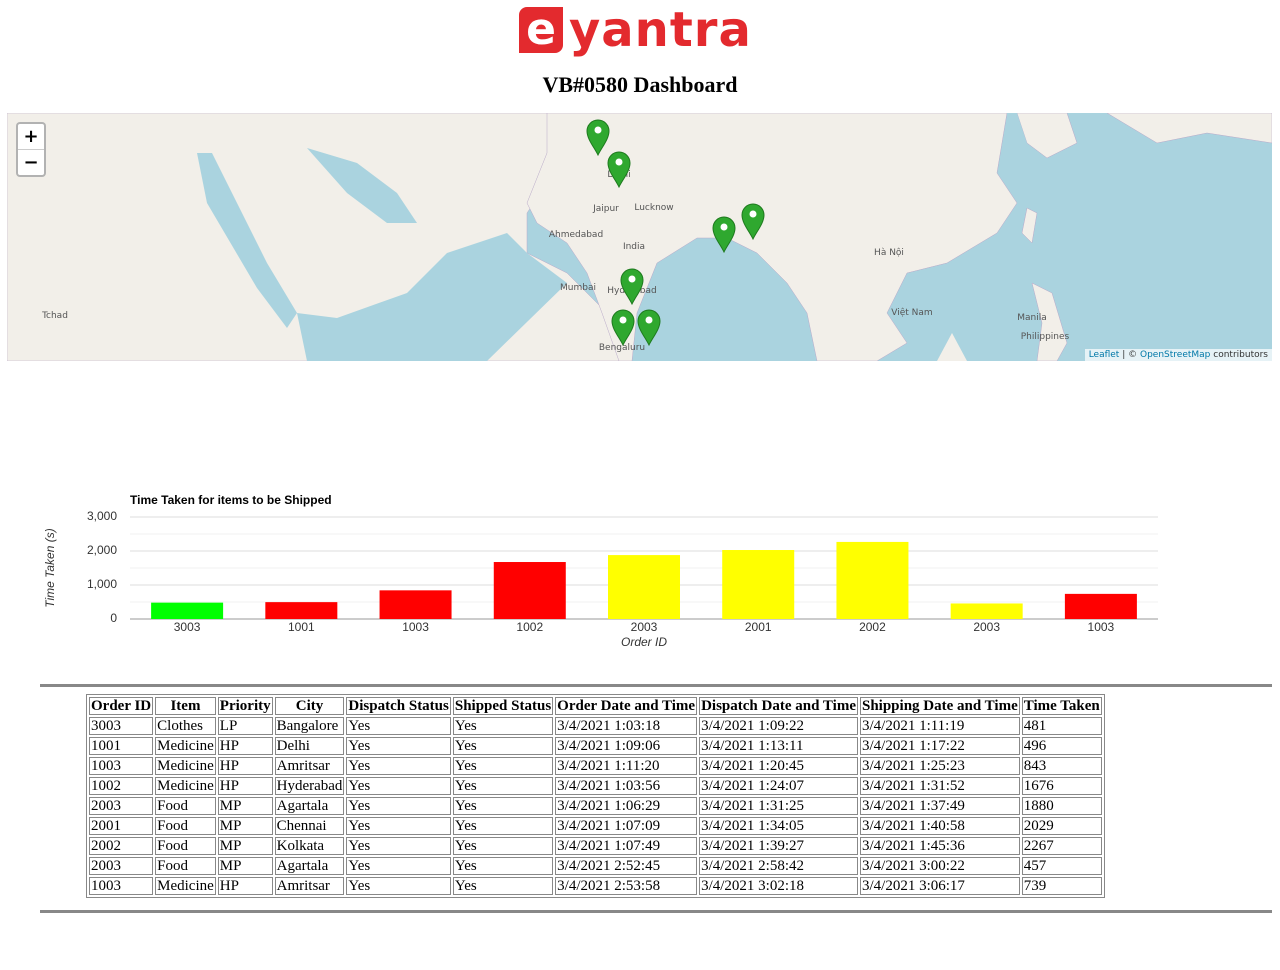 This screenshot has height=970, width=1280. I want to click on table-cell: 3003, so click(121, 726).